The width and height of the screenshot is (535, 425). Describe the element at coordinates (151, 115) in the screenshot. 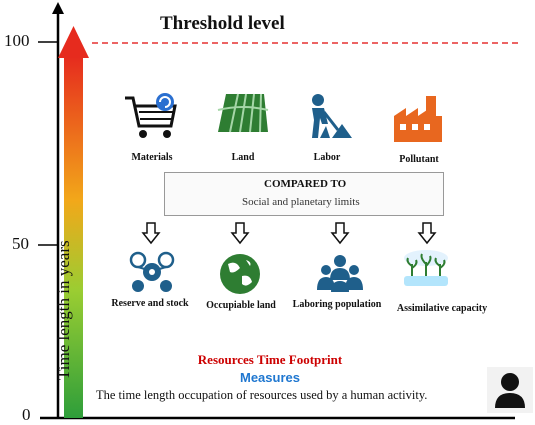

I see `shopping-cart-icon` at that location.